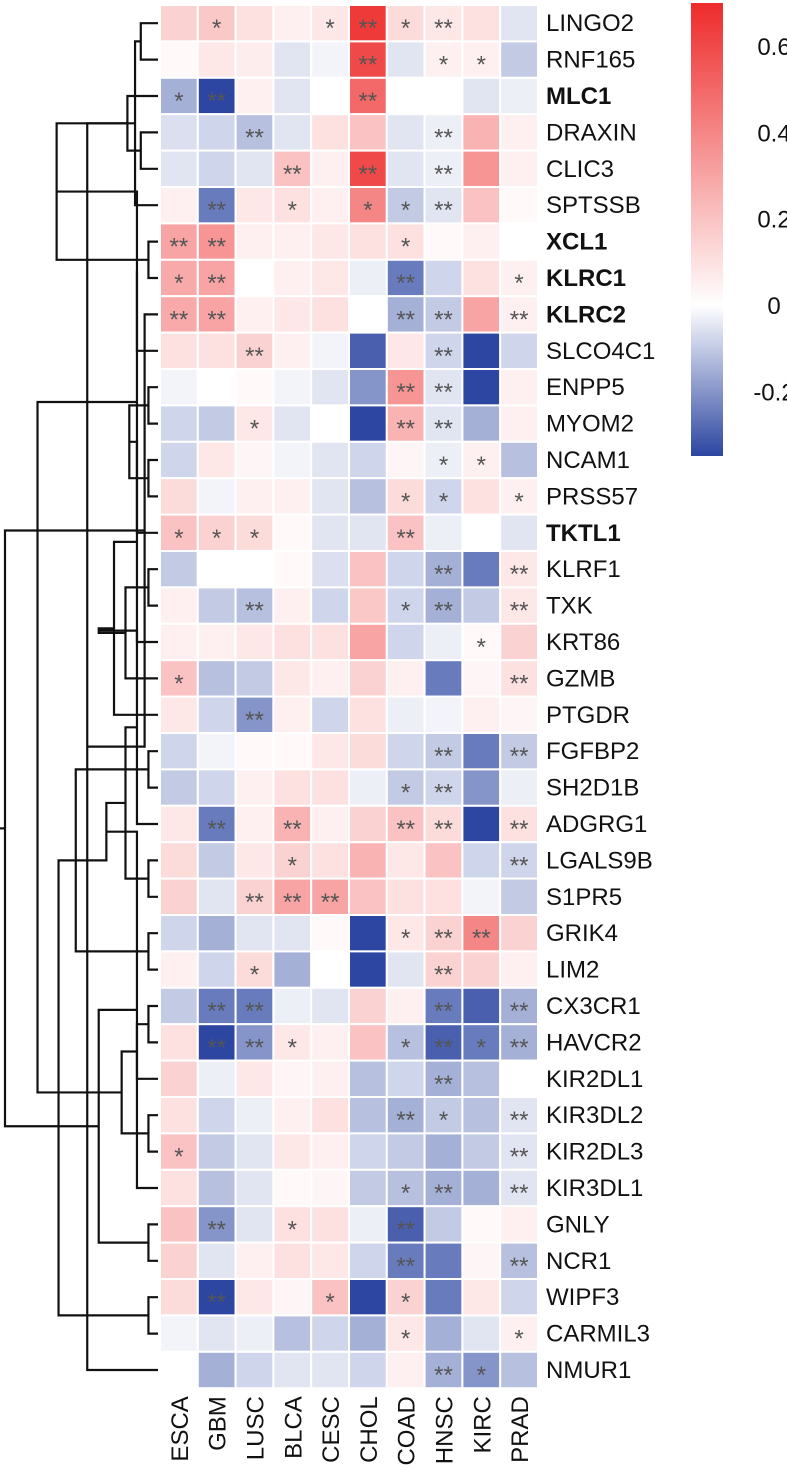 The image size is (787, 1475). Describe the element at coordinates (773, 306) in the screenshot. I see `colorbar-tick-label: 0` at that location.